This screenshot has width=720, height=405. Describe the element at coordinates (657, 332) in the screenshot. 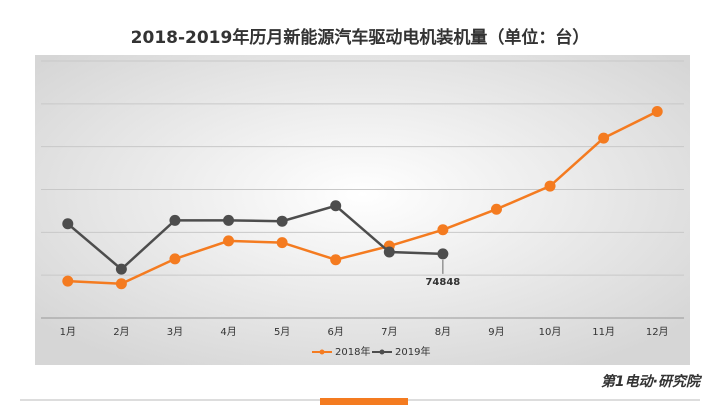

I see `x-tick-label: 12月` at that location.